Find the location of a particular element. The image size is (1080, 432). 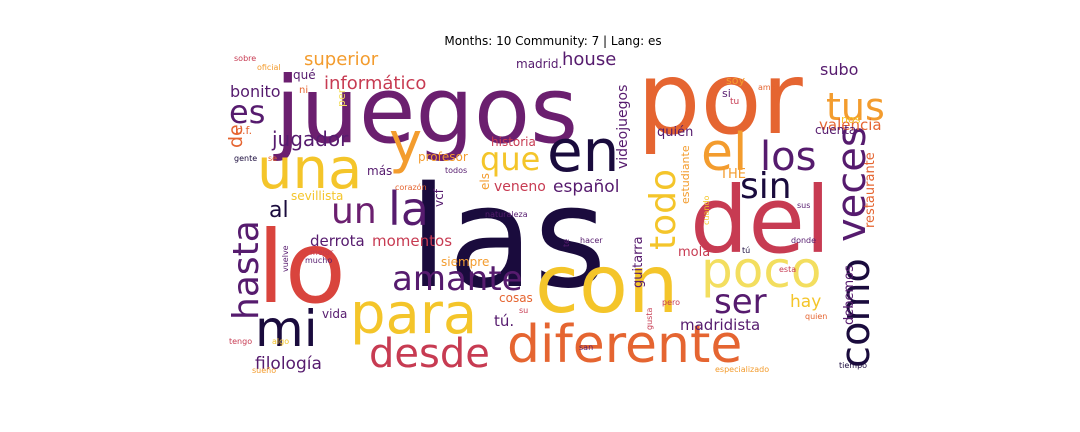

cloud-word: valencia is located at coordinates (850, 125).